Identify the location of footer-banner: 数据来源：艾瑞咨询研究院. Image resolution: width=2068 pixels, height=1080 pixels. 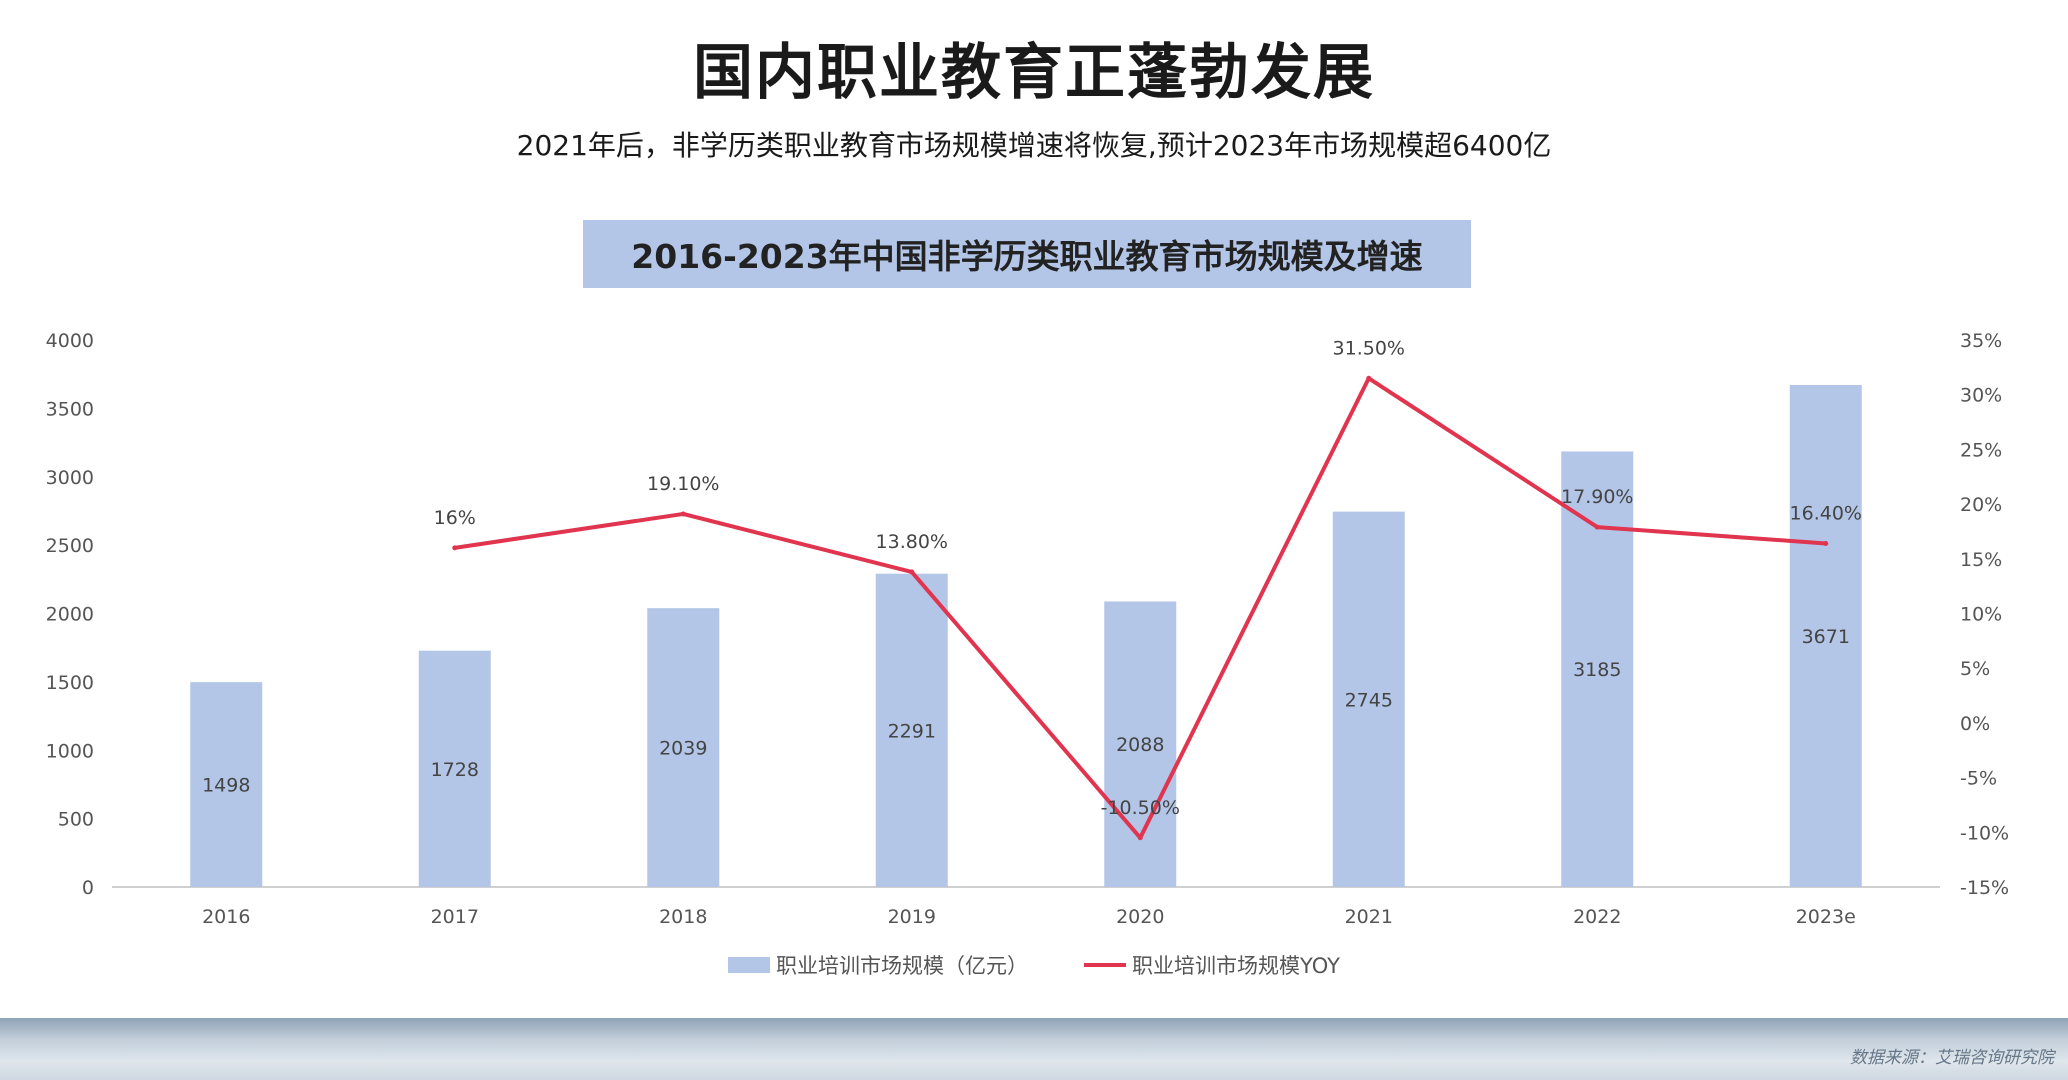
(1034, 1049).